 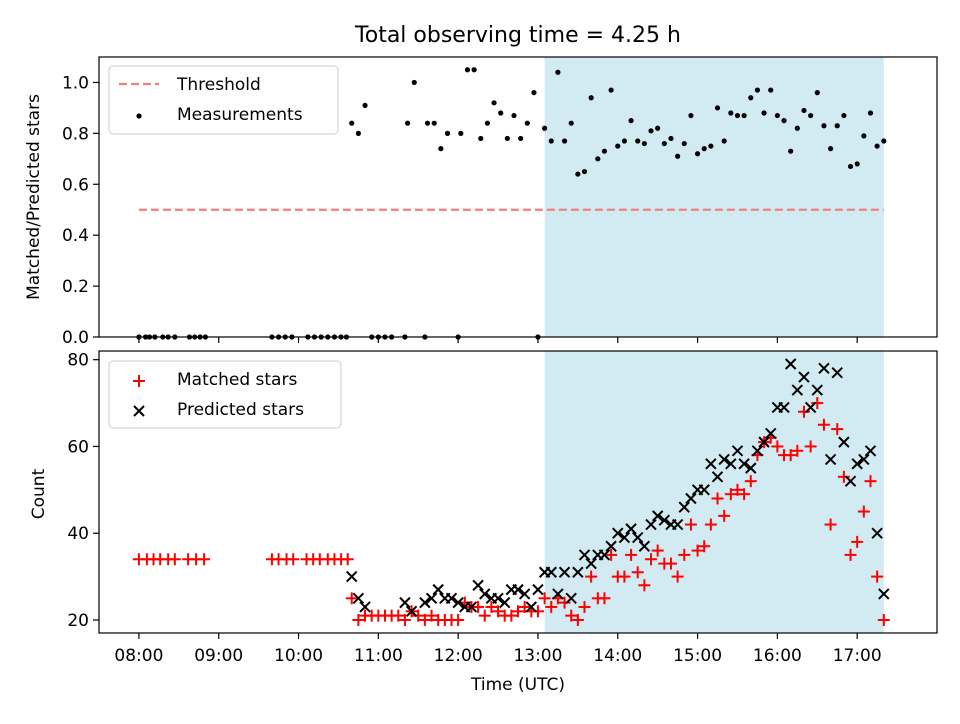 I want to click on top-y-axis-label: Matched/Predicted stars, so click(x=34, y=197).